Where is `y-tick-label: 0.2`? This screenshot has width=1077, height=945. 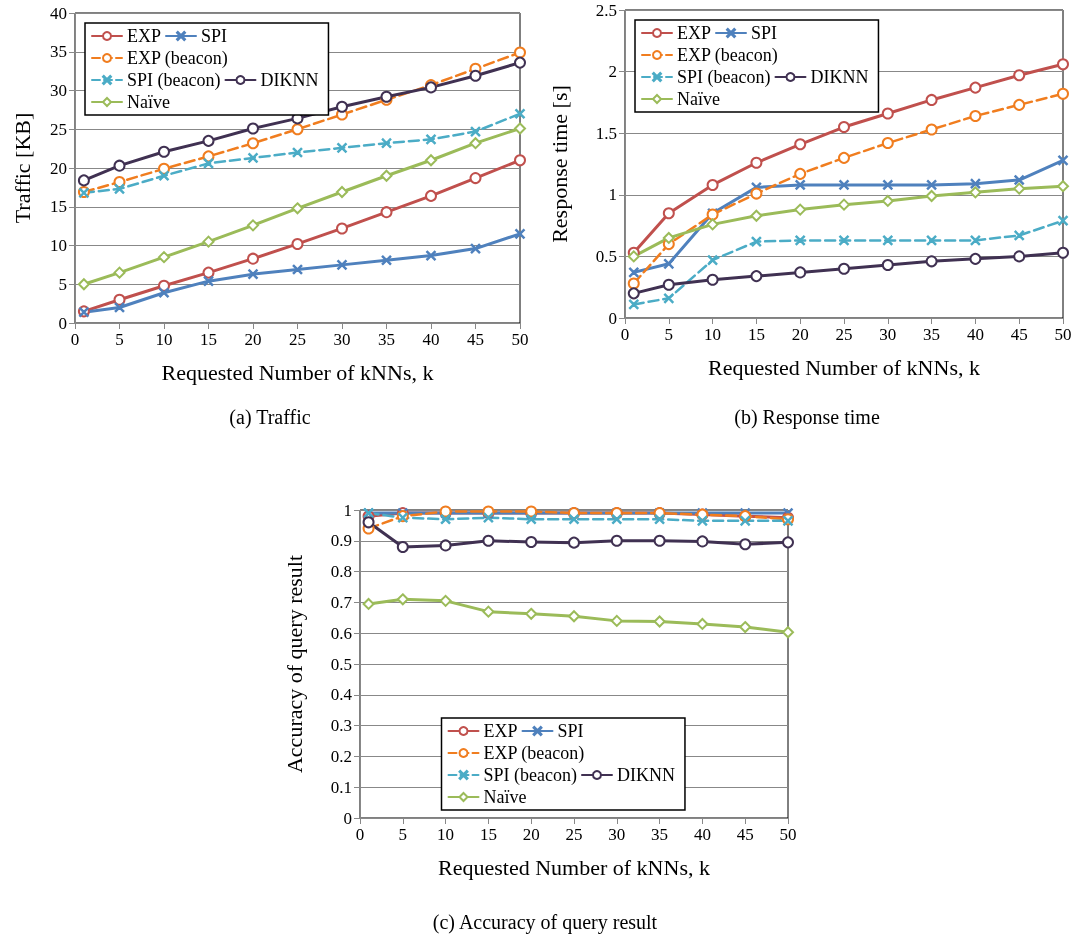
y-tick-label: 0.2 is located at coordinates (341, 756).